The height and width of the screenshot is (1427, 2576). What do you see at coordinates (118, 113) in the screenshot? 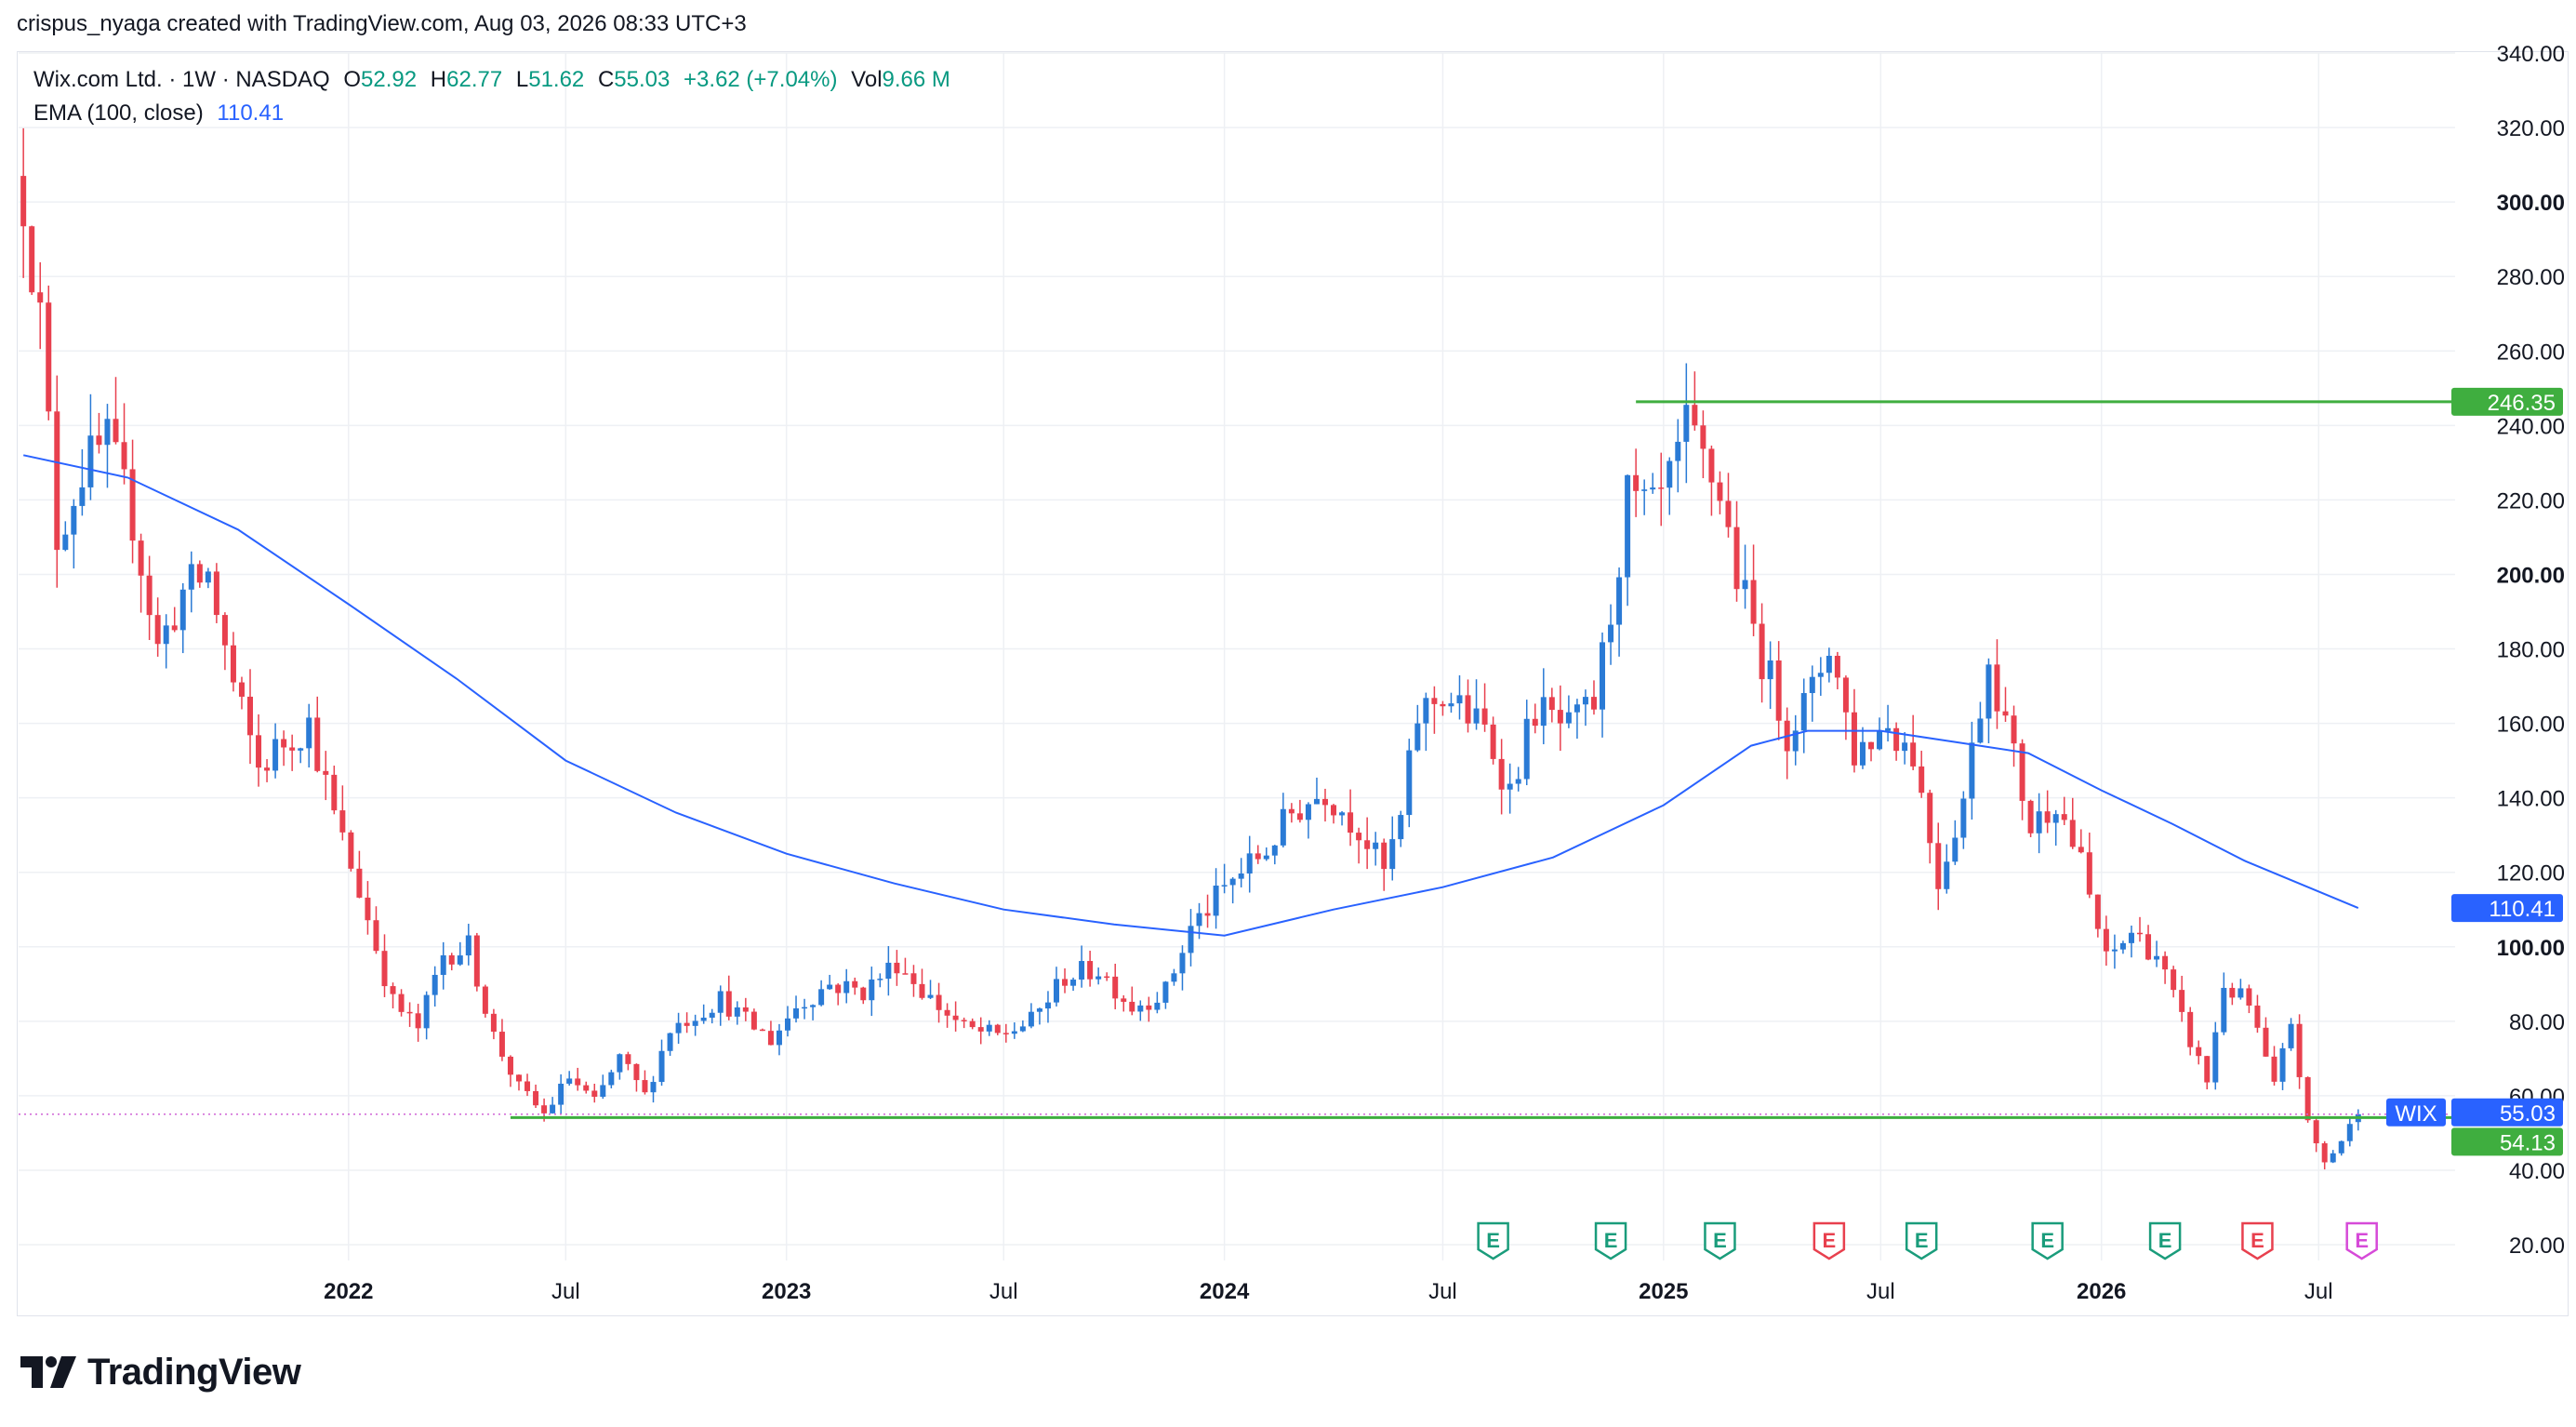
I see `legend-ema-label: EMA (100, close)` at bounding box center [118, 113].